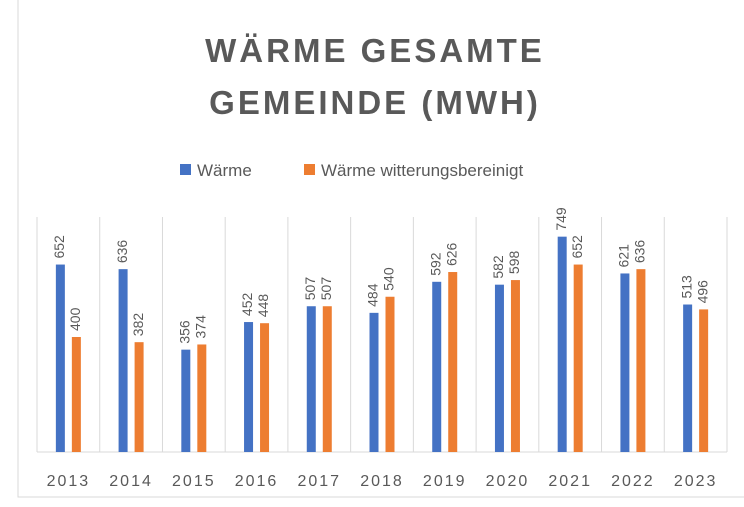 The width and height of the screenshot is (744, 507). Describe the element at coordinates (389, 279) in the screenshot. I see `data-label: 540` at that location.